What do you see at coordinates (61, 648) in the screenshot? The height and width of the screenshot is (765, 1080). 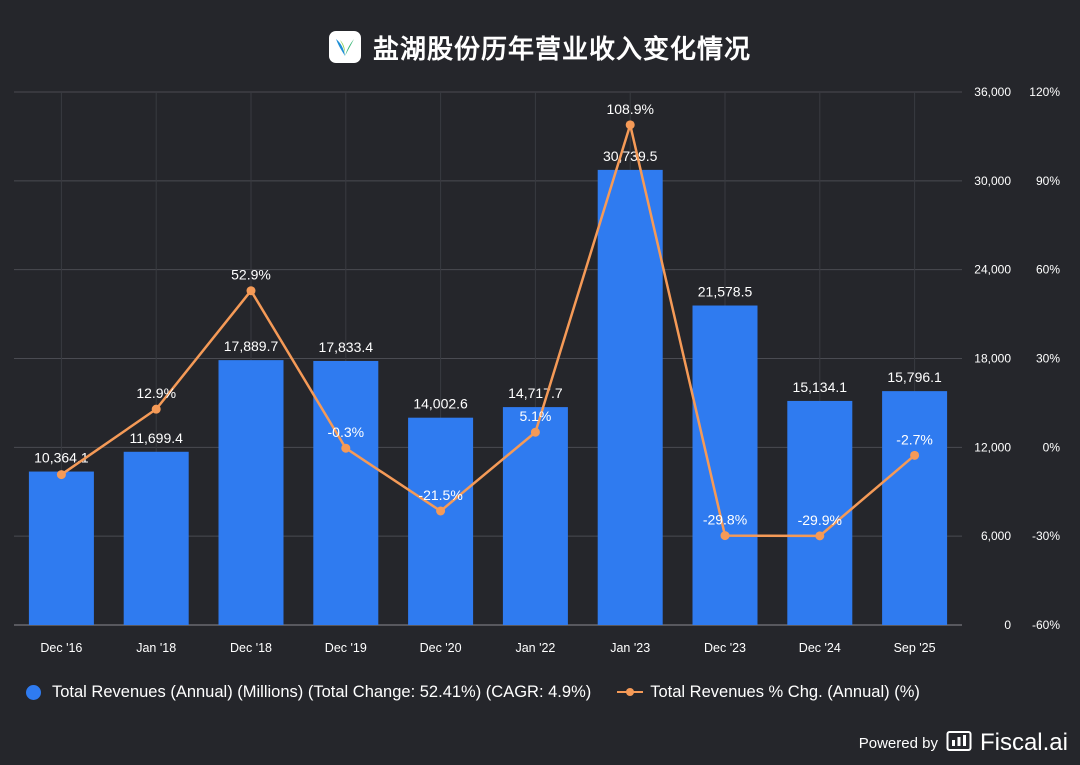 I see `x-tick-label: Dec '16` at bounding box center [61, 648].